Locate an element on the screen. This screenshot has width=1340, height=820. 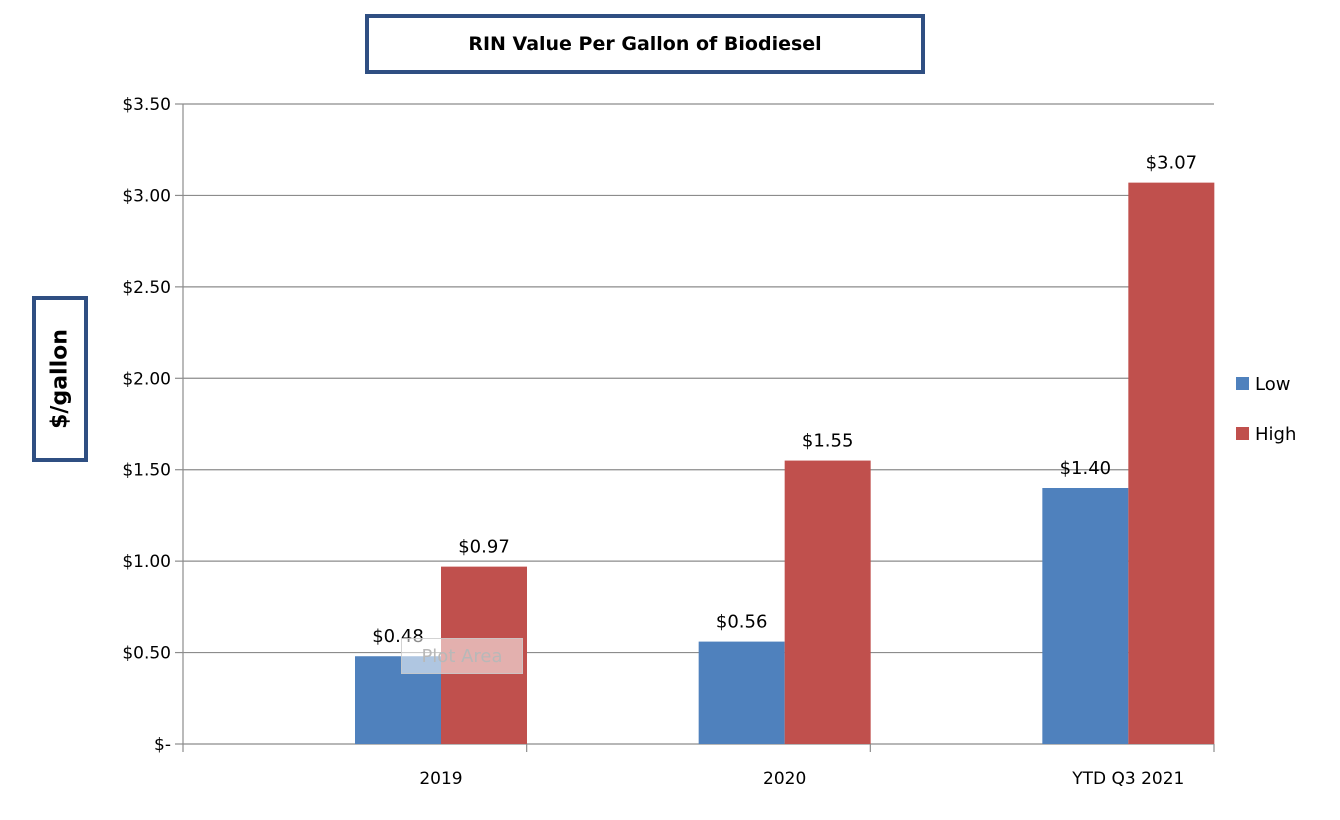
y-tick-label: $1.00 is located at coordinates (146, 562).